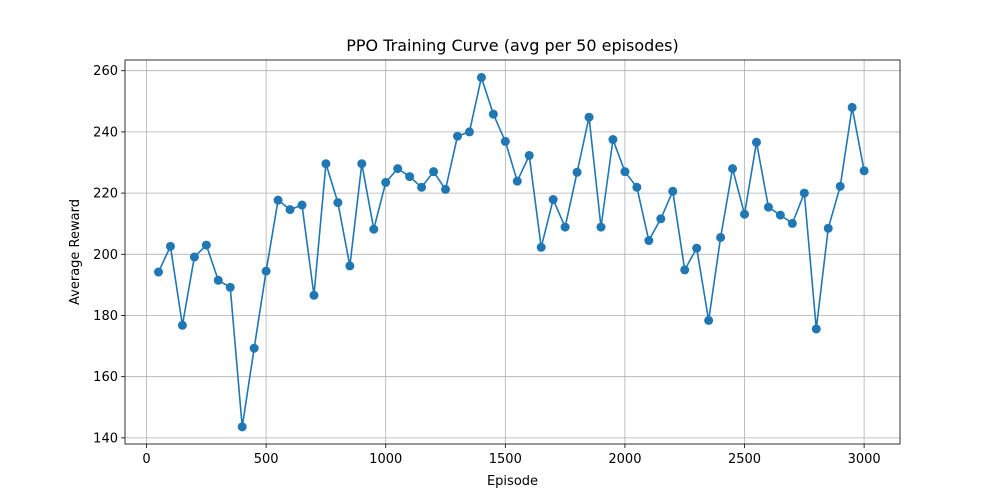  I want to click on y-tick-label: 140, so click(105, 438).